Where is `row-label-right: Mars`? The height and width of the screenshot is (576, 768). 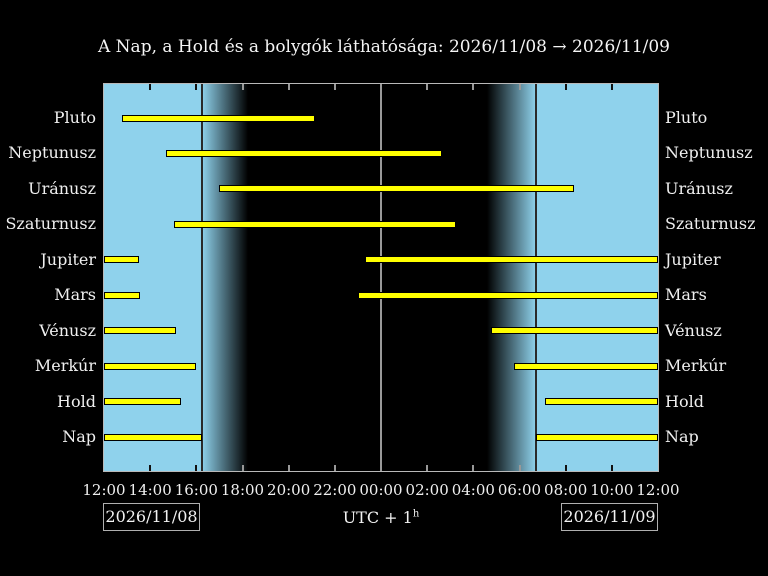
row-label-right: Mars is located at coordinates (686, 295).